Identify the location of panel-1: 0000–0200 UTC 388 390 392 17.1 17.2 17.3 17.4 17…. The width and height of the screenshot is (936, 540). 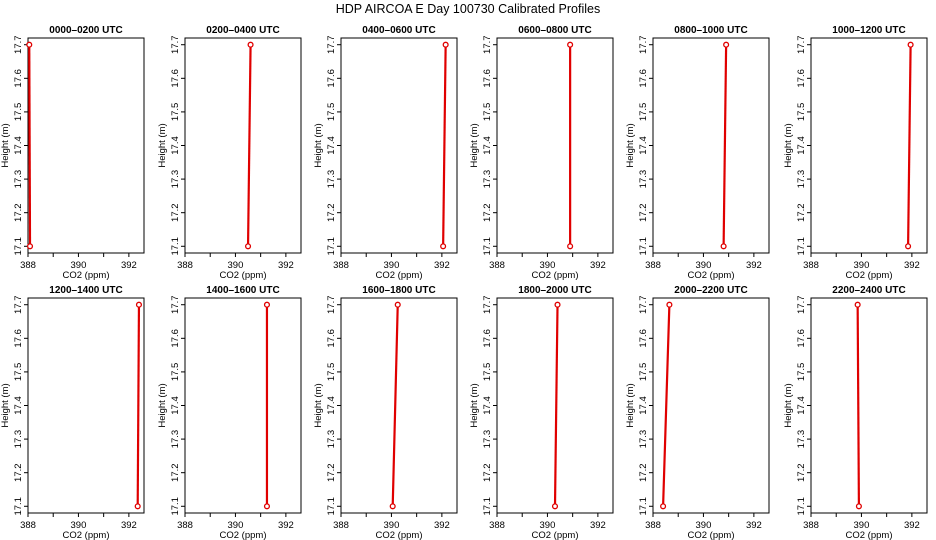
(72, 153).